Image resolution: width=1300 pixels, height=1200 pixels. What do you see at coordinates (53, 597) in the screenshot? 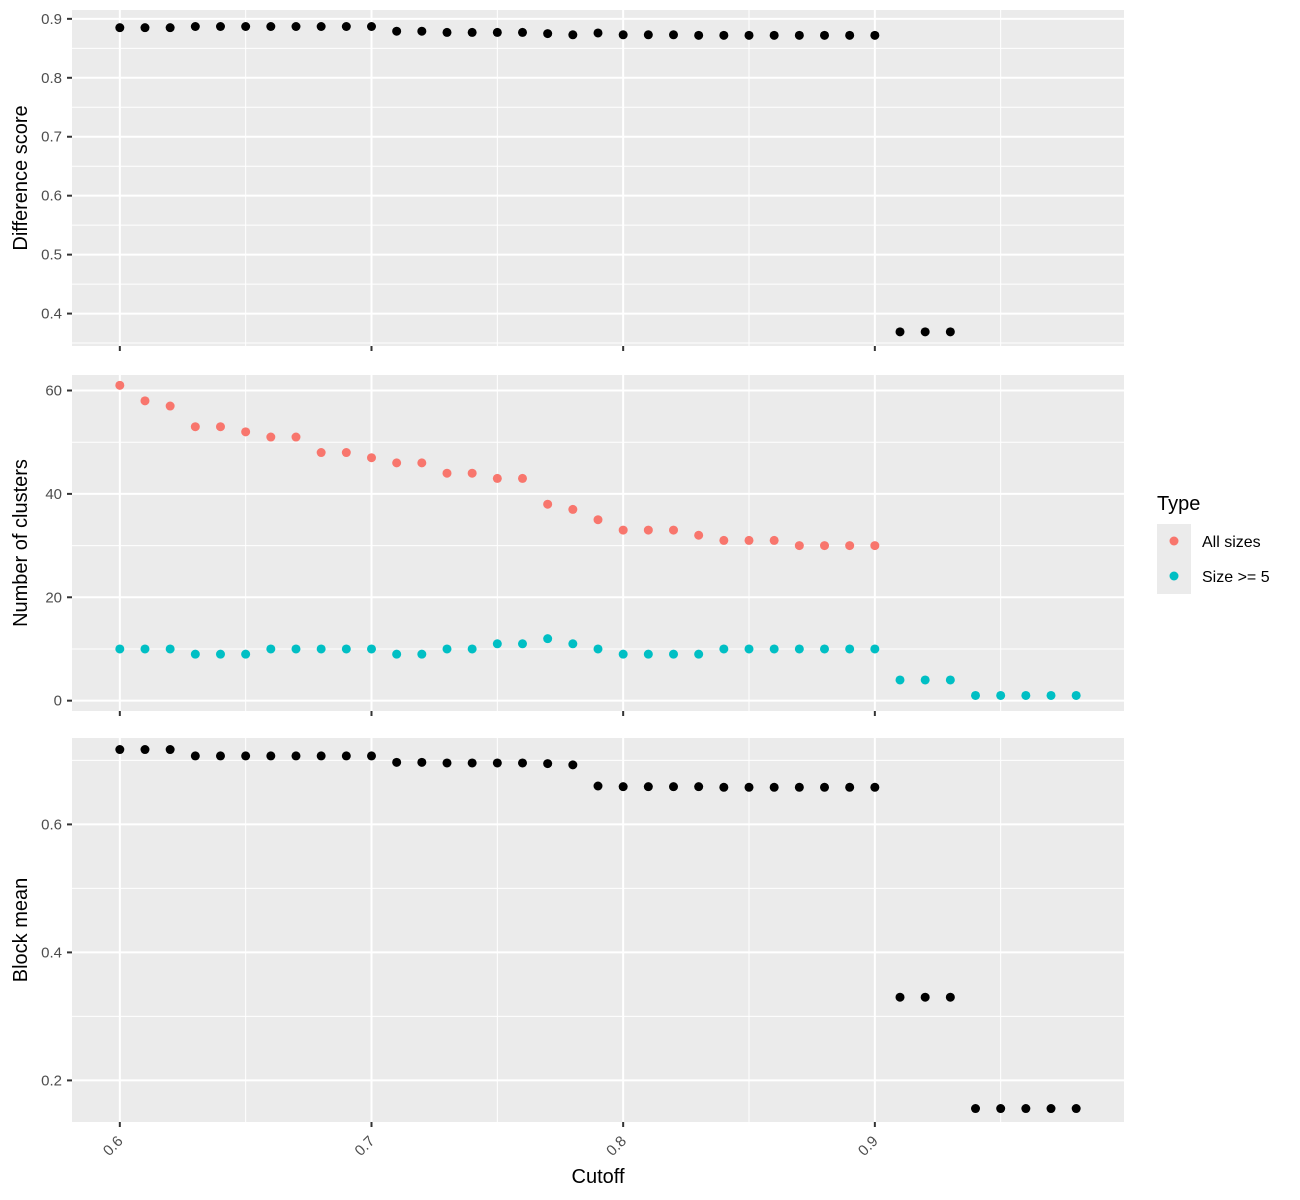
I see `y-tick-label: 20` at bounding box center [53, 597].